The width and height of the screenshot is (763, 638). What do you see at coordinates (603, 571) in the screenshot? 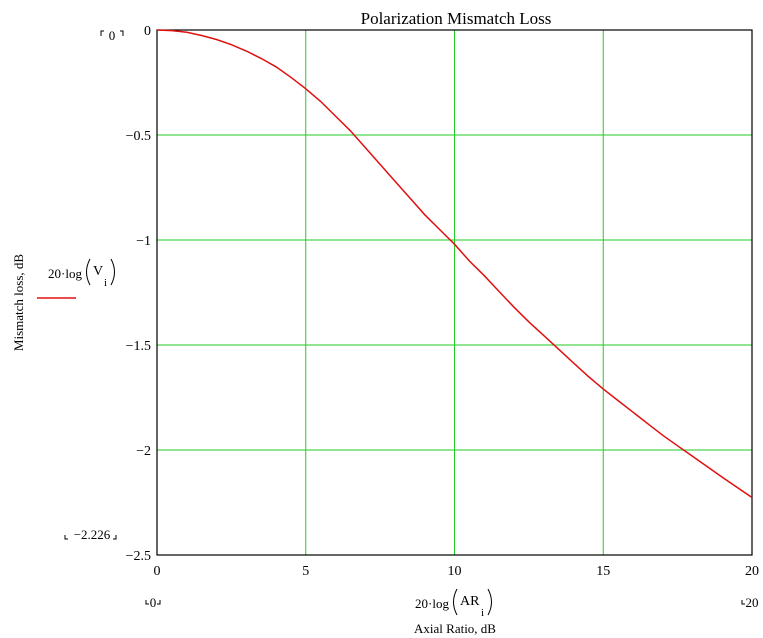
I see `x-tick-label: 15` at bounding box center [603, 571].